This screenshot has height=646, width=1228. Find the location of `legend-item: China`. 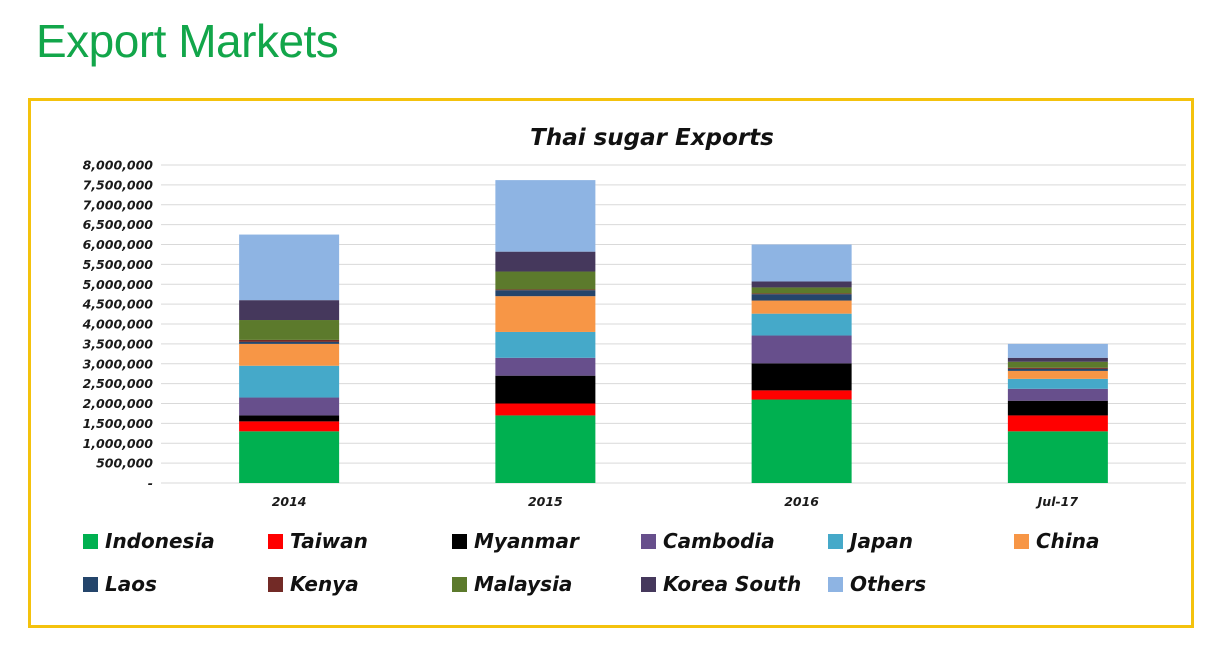

legend-item: China is located at coordinates (1057, 541).